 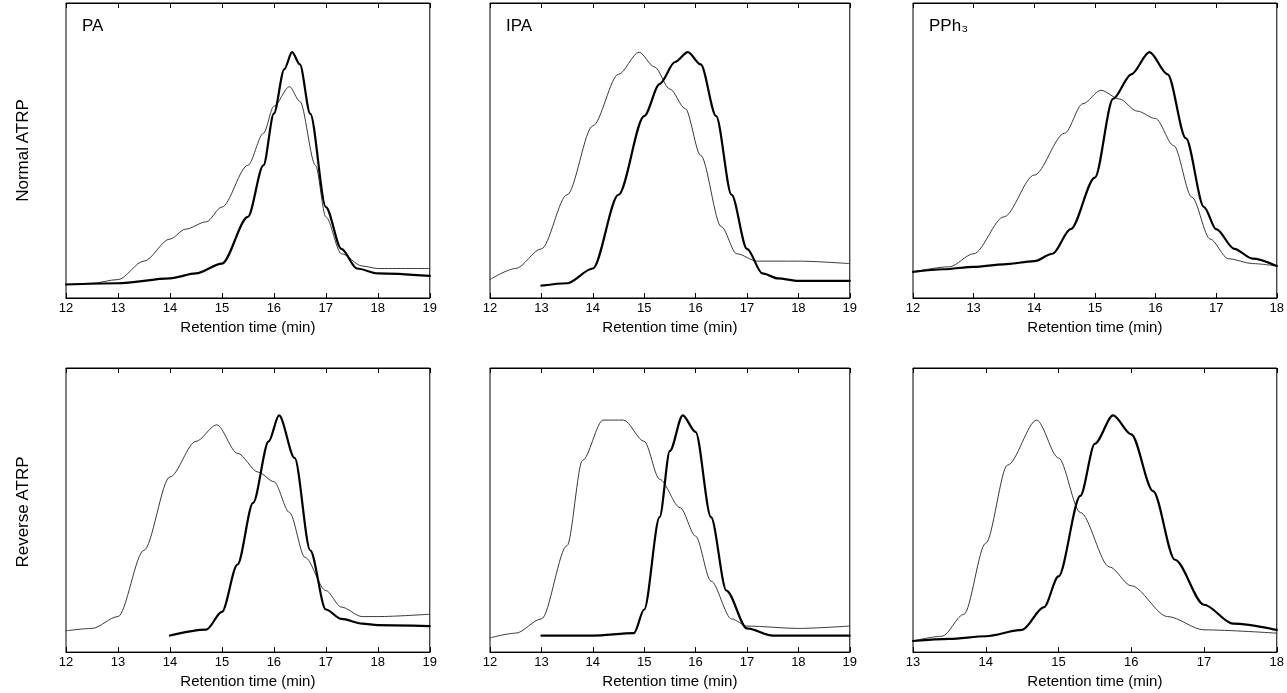 What do you see at coordinates (93, 25) in the screenshot?
I see `text: PA` at bounding box center [93, 25].